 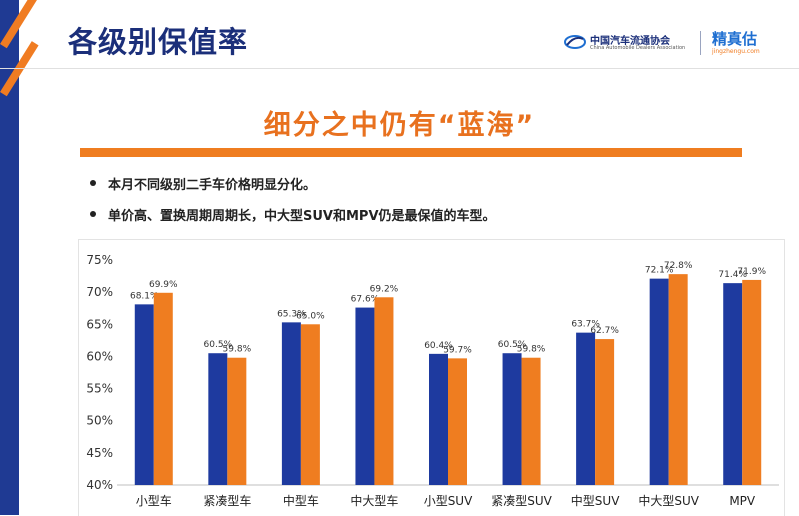 I want to click on x-tick-label: 紧凑型SUV, so click(x=521, y=501).